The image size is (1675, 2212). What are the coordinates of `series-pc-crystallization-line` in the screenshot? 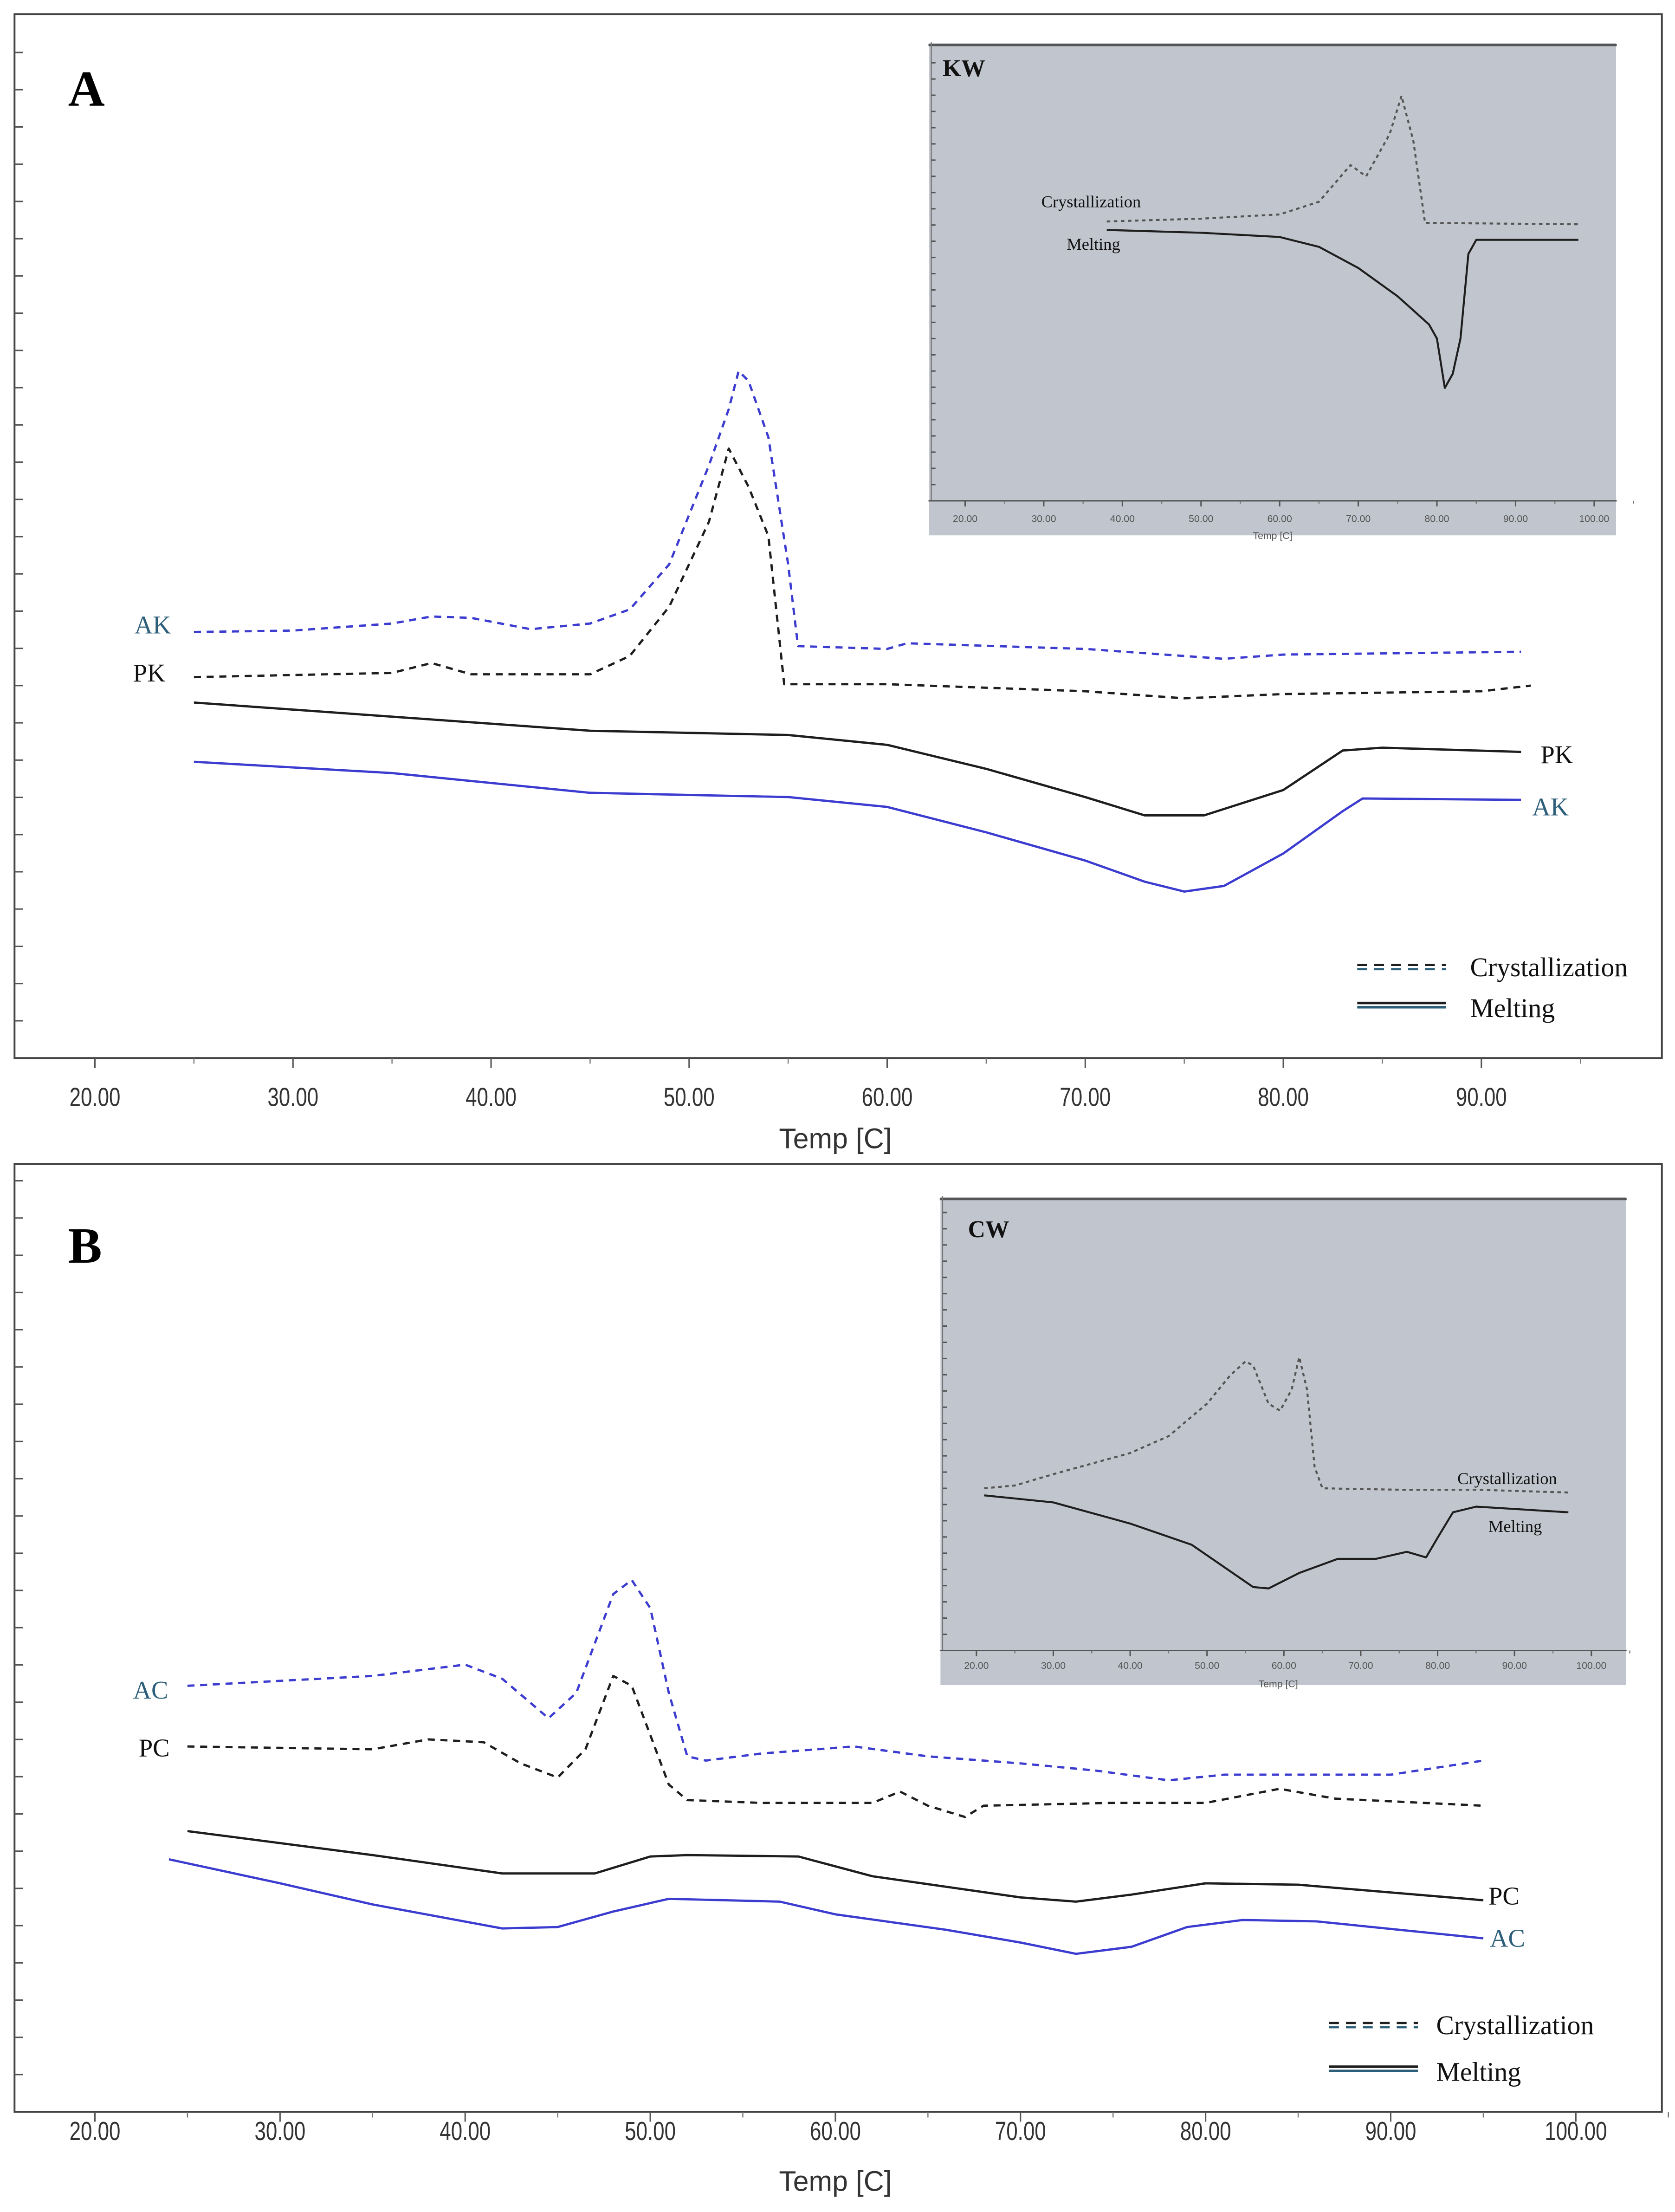 It's located at (836, 1746).